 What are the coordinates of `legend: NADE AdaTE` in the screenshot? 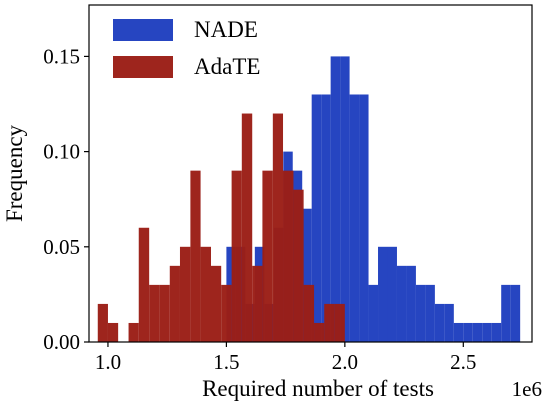 It's located at (186, 48).